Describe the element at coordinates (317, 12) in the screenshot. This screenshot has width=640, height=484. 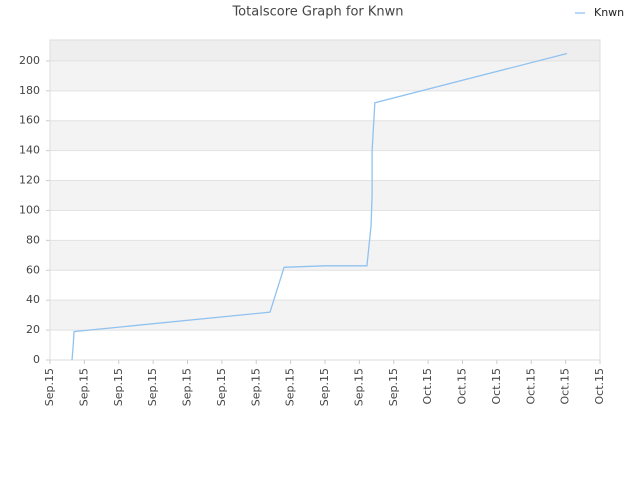
I see `chart-title: Totalscore Graph for Knwn` at that location.